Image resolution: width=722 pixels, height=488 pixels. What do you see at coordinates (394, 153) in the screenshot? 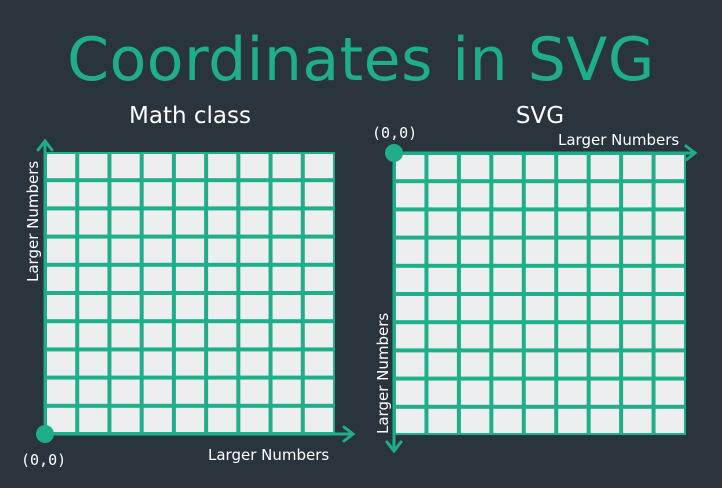
I see `svg-origin-dot` at bounding box center [394, 153].